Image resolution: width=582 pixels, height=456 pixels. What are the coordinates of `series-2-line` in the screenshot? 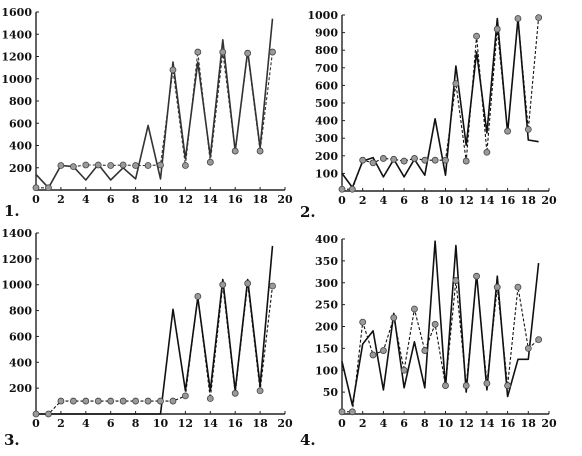 It's located at (441, 103).